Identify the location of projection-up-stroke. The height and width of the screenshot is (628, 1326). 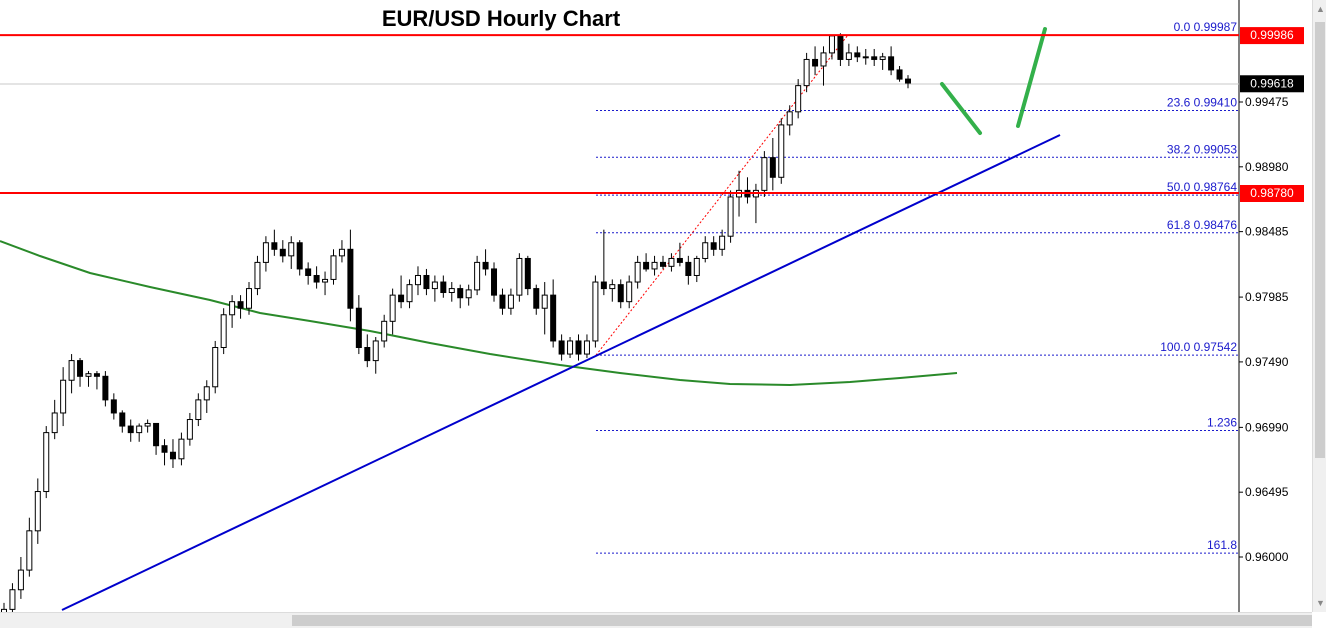
(1031, 77).